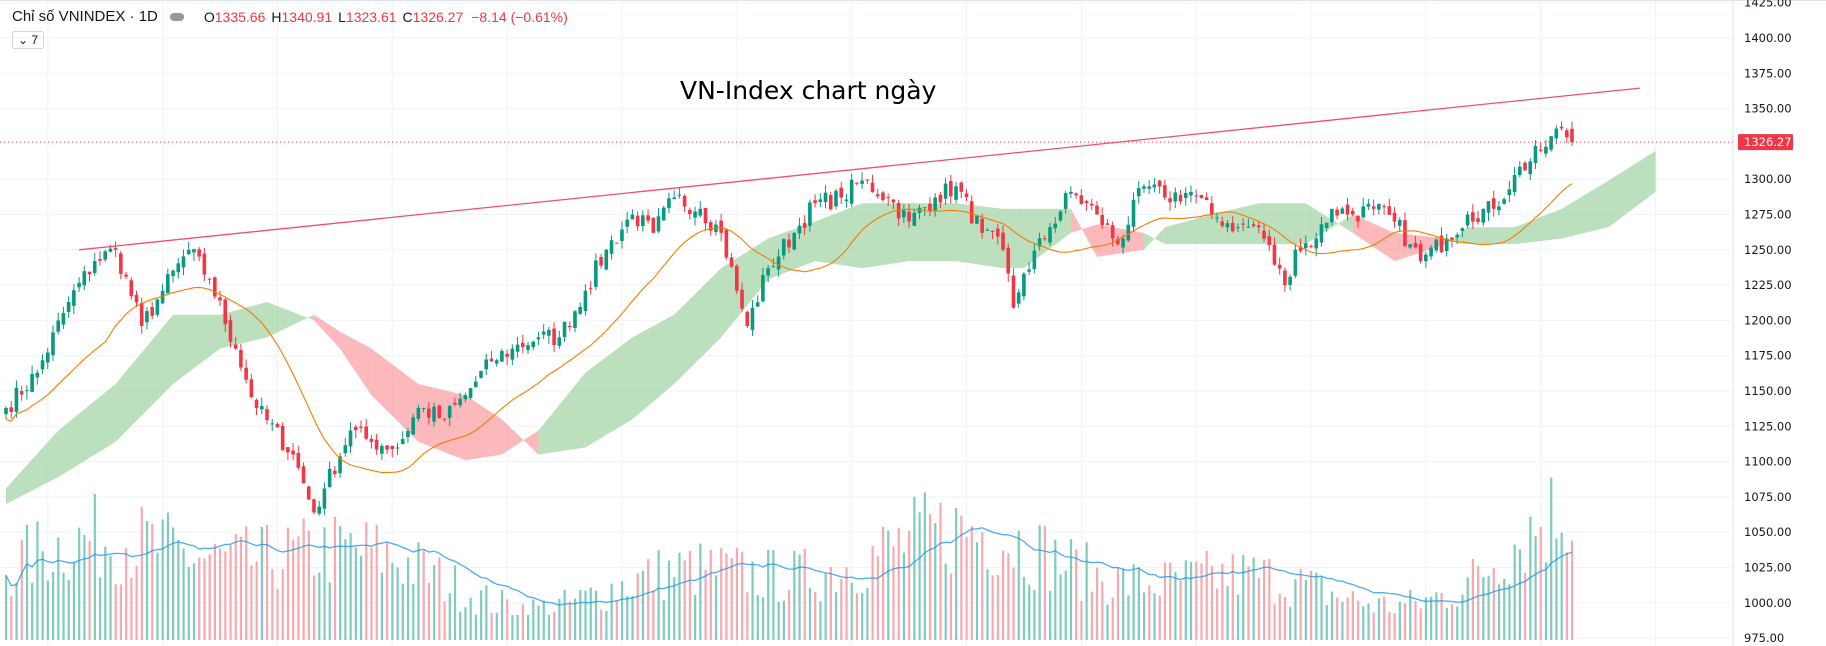 Image resolution: width=1826 pixels, height=646 pixels. Describe the element at coordinates (1768, 250) in the screenshot. I see `y-tick-label: 1250.00` at that location.